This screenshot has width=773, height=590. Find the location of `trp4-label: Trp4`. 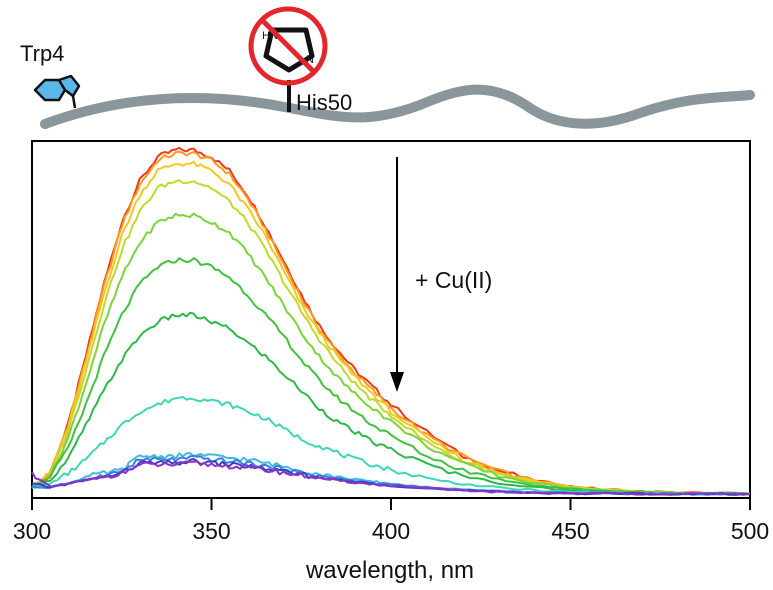

trp4-label: Trp4 is located at coordinates (42, 53).